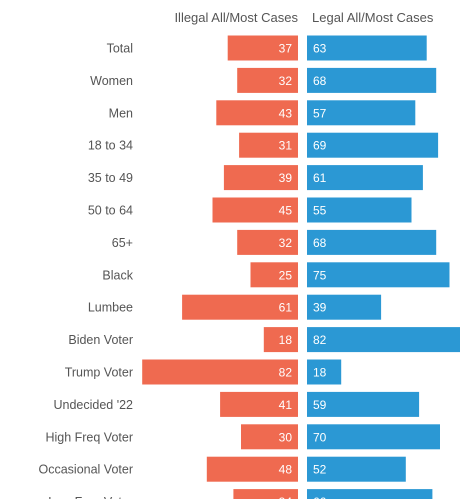 This screenshot has width=460, height=499. I want to click on value-label-legal: 63, so click(320, 49).